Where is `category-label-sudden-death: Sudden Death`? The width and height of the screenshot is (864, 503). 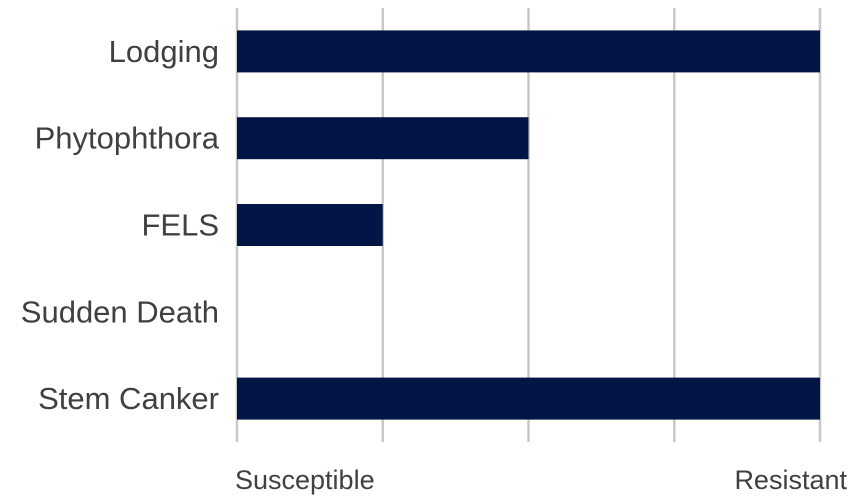 category-label-sudden-death: Sudden Death is located at coordinates (120, 311).